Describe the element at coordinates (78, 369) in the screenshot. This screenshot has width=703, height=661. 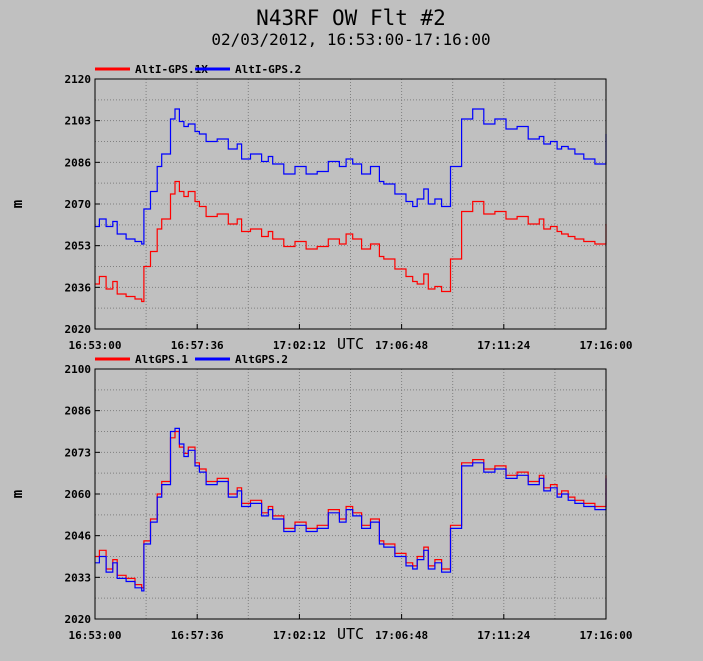
I see `y-tick-label: 2100` at that location.